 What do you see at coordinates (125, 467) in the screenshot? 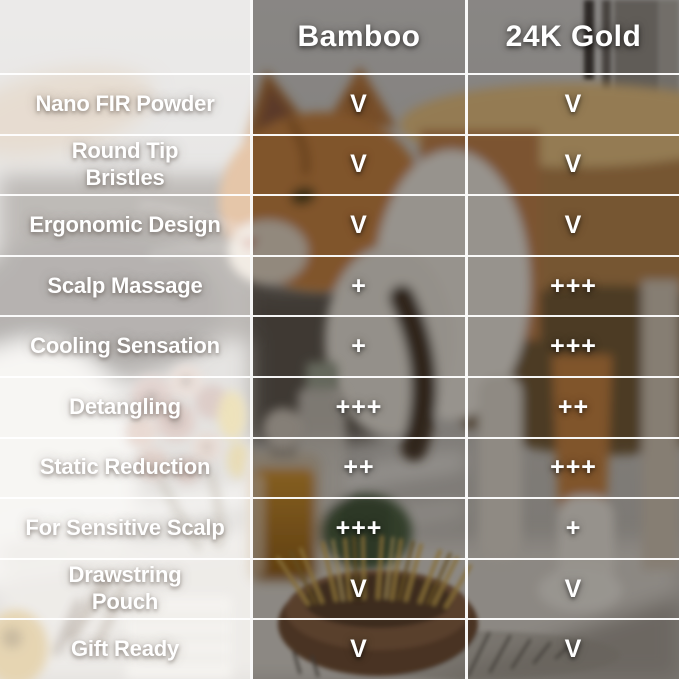
I see `feature-label: Static Reduction` at bounding box center [125, 467].